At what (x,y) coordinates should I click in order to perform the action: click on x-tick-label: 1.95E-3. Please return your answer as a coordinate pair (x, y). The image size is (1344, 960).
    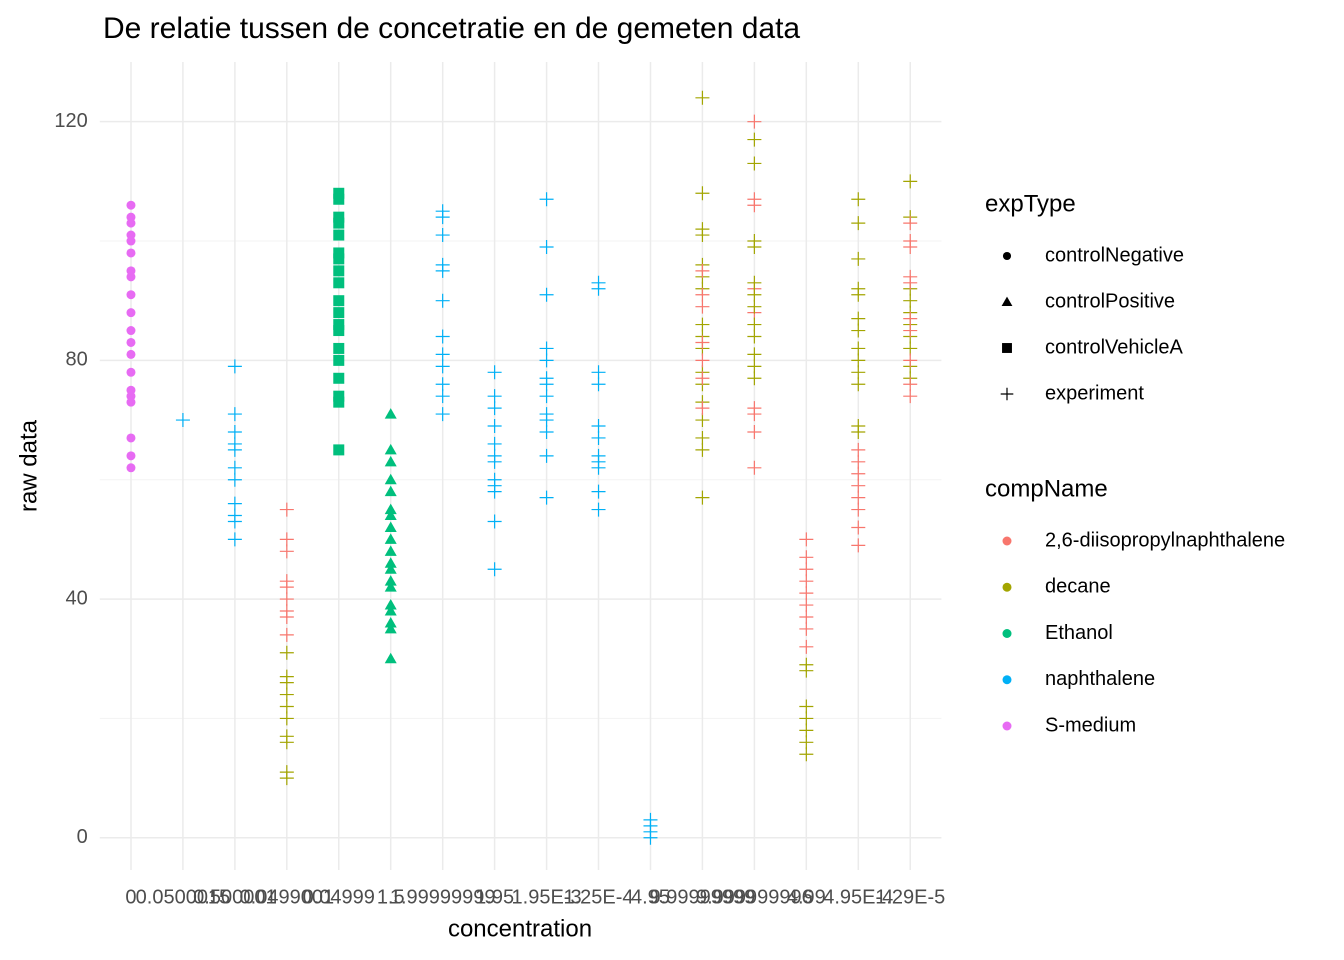
    Looking at the image, I should click on (547, 897).